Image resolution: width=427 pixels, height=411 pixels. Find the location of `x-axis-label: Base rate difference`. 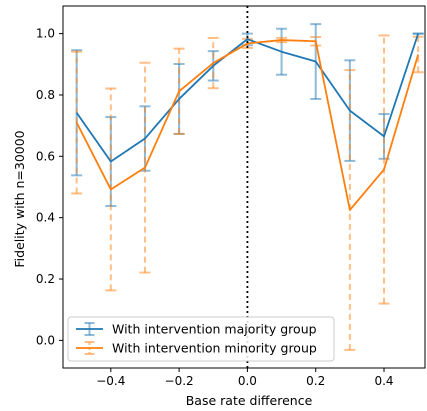

x-axis-label: Base rate difference is located at coordinates (249, 400).